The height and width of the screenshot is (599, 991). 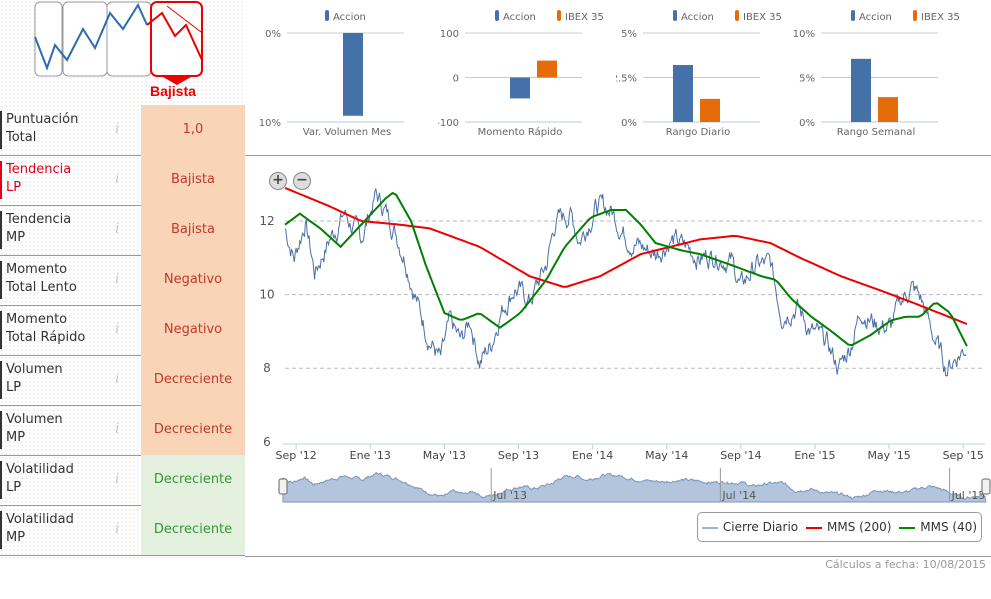 What do you see at coordinates (53, 530) in the screenshot?
I see `indicator-label: Volatilidad MP` at bounding box center [53, 530].